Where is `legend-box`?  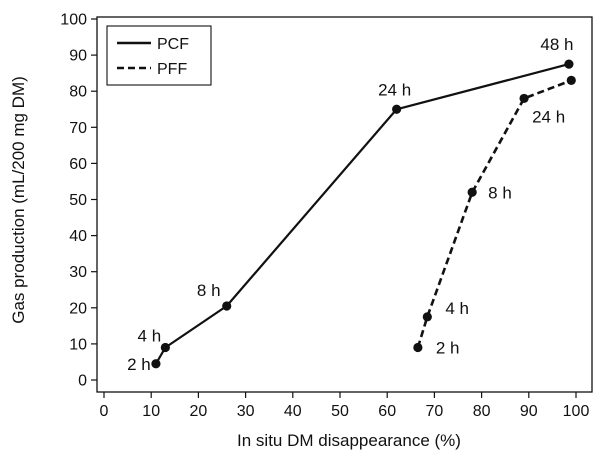
legend-box is located at coordinates (159, 55).